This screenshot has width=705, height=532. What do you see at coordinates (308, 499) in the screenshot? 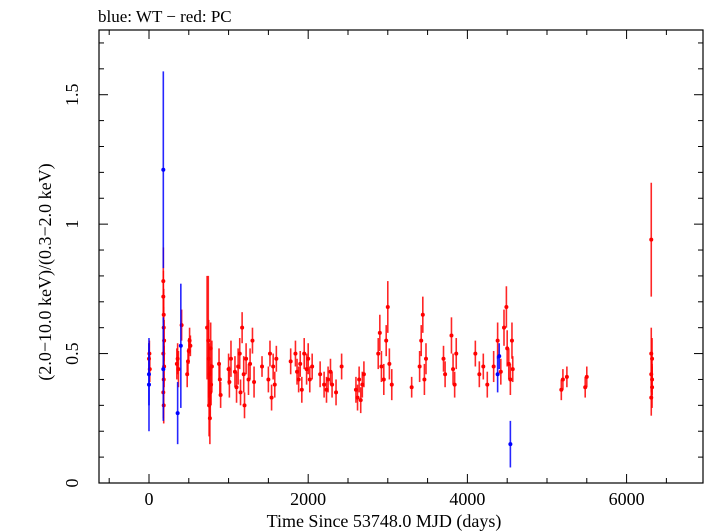
I see `x-tick-label: 2000` at bounding box center [308, 499].